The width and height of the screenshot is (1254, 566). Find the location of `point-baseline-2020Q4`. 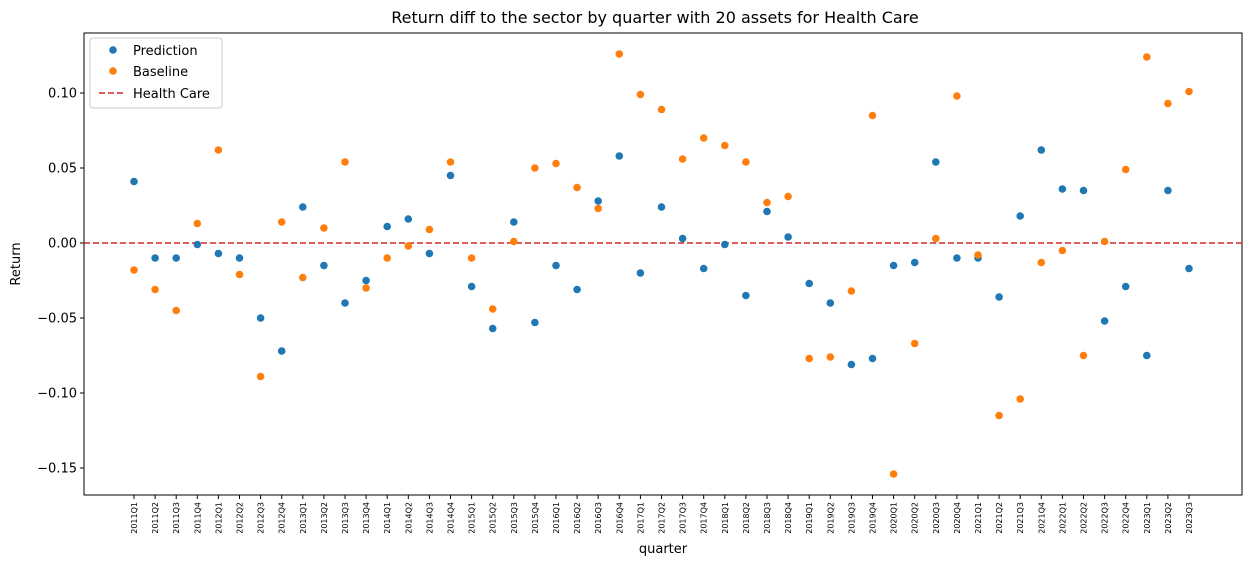

point-baseline-2020Q4 is located at coordinates (957, 96).